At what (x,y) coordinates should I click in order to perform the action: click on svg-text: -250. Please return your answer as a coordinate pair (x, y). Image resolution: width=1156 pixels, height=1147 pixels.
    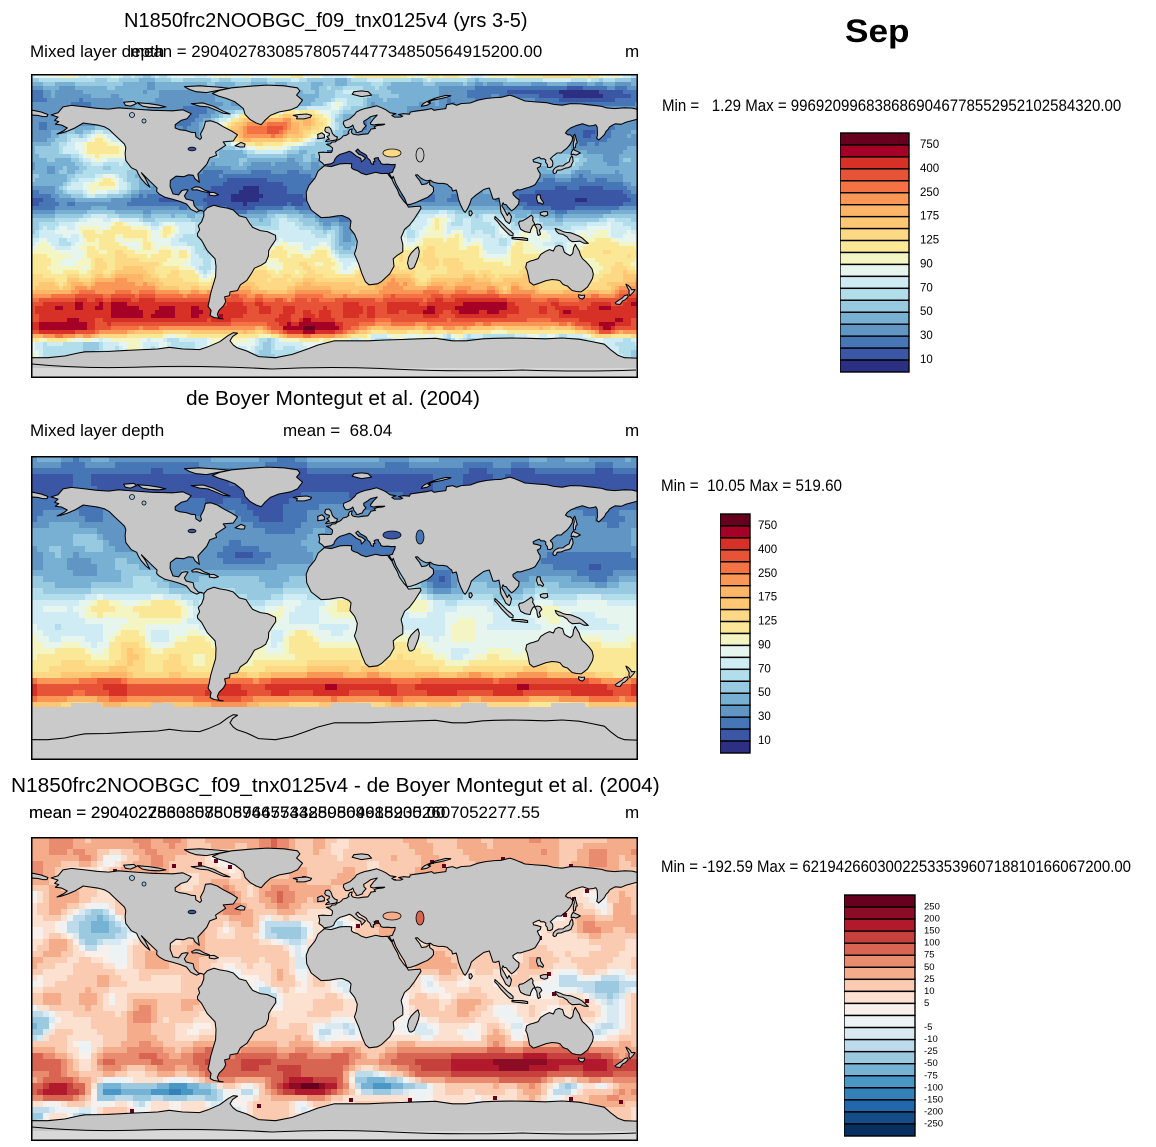
    Looking at the image, I should click on (933, 1124).